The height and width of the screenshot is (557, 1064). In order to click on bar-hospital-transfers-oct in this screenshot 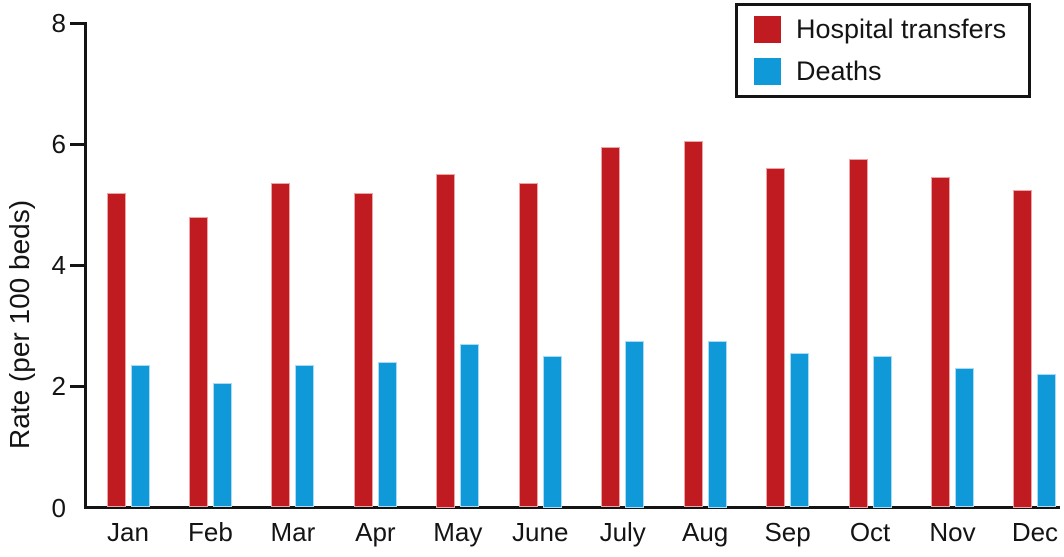, I will do `click(858, 333)`.